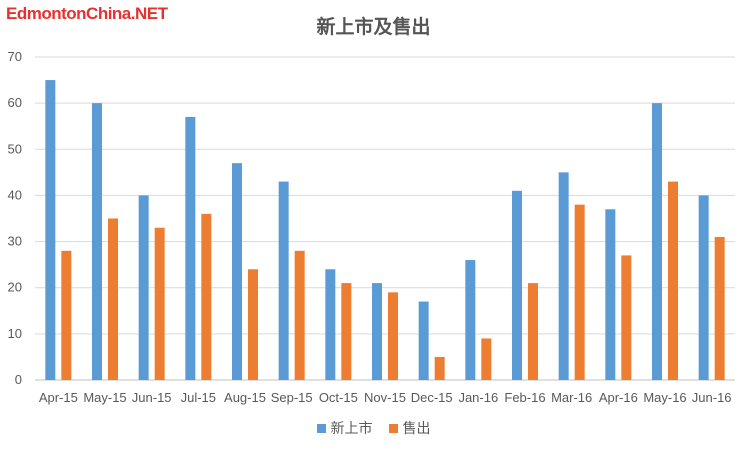 The width and height of the screenshot is (747, 451). What do you see at coordinates (351, 429) in the screenshot?
I see `legend-label-series-0: 新上市` at bounding box center [351, 429].